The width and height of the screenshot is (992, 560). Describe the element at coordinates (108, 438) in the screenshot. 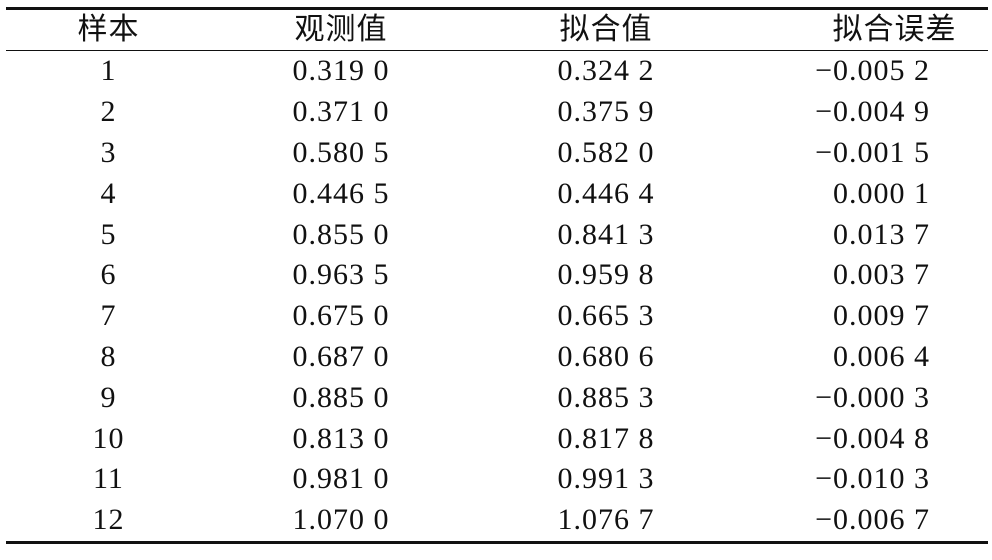

I see `table-cell: 10` at that location.